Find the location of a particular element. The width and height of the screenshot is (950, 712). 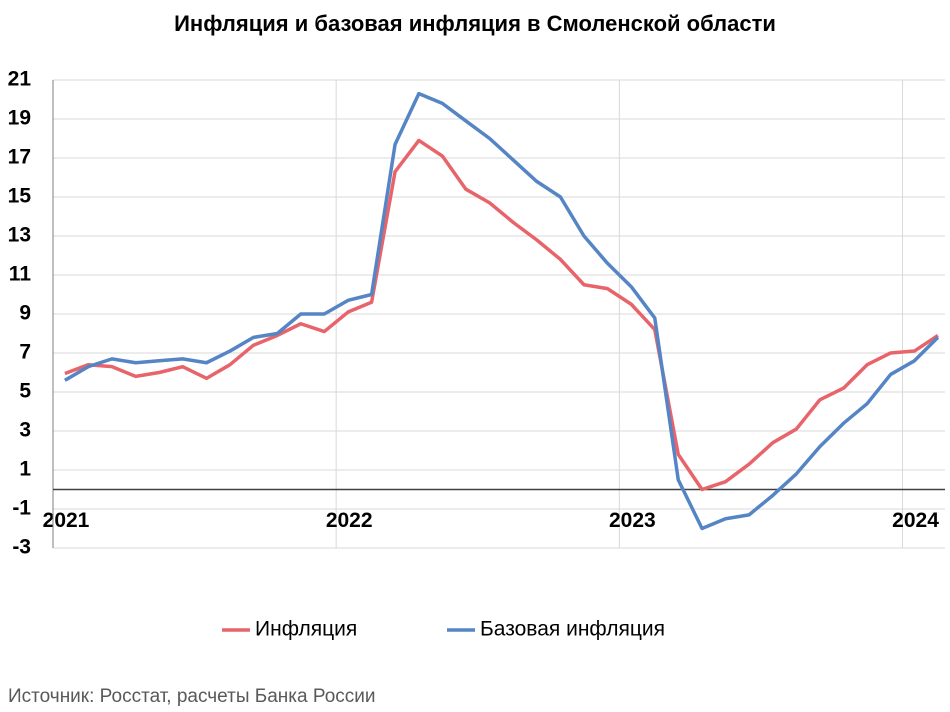

y-tick-label: -1 is located at coordinates (21, 508).